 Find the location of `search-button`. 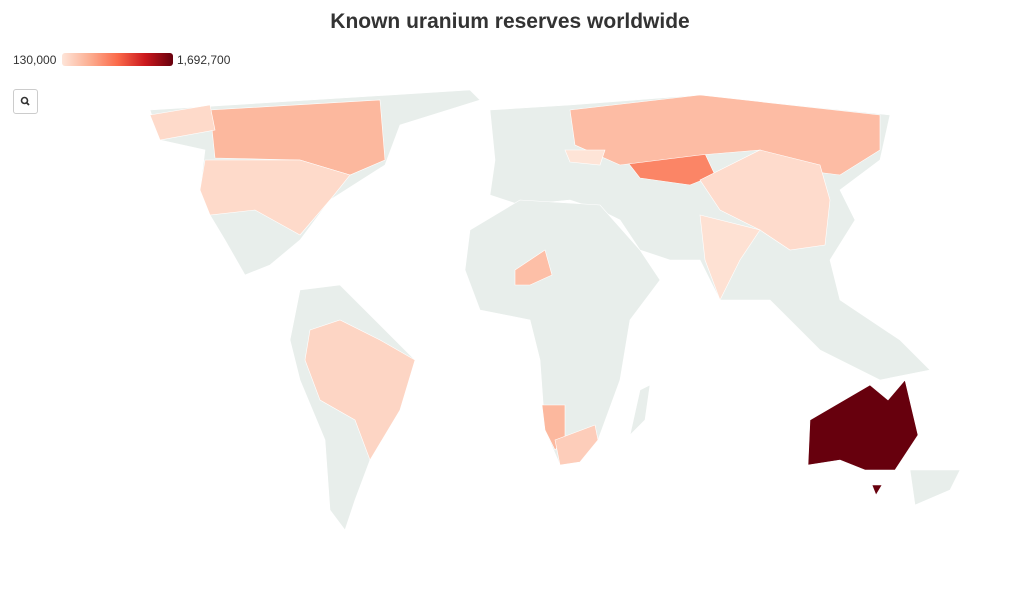

search-button is located at coordinates (25, 101).